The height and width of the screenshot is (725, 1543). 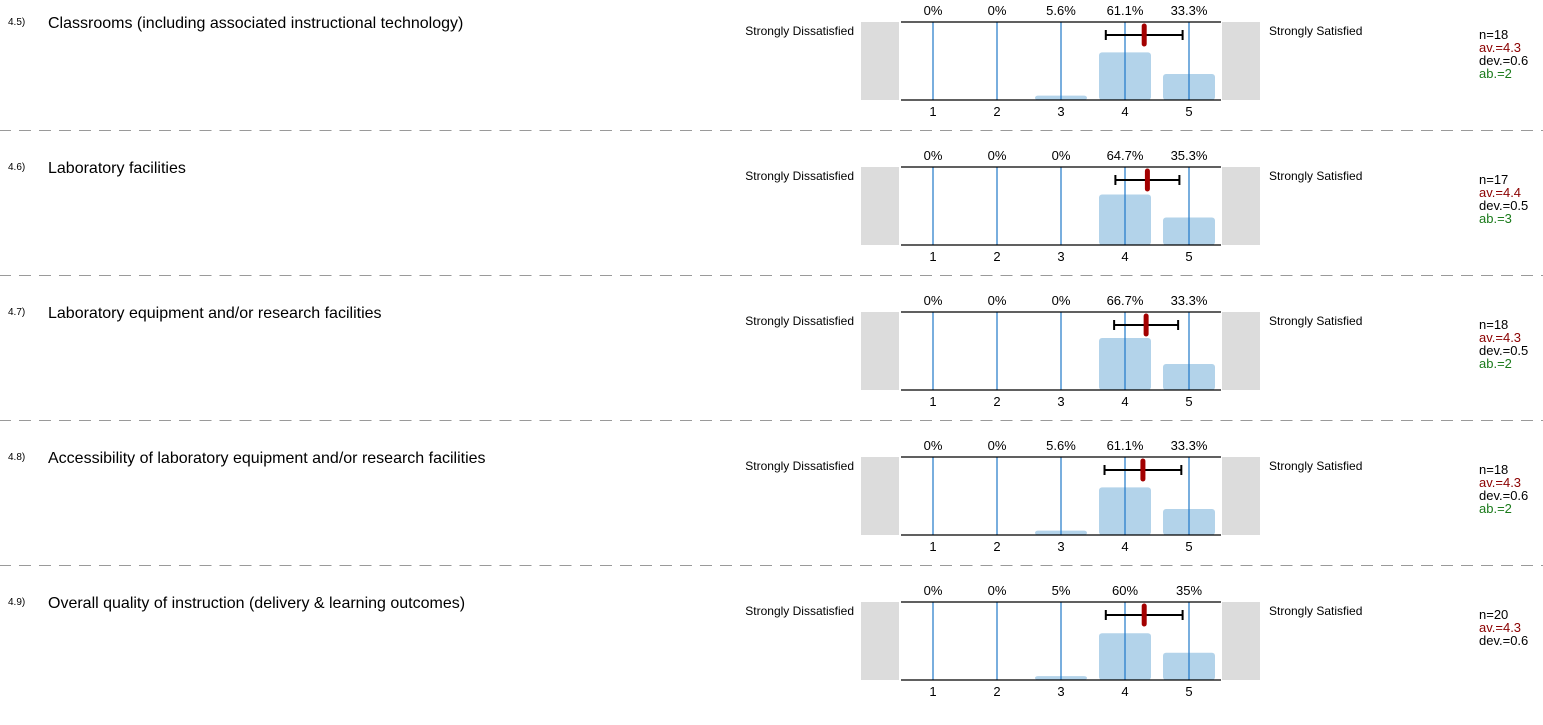 I want to click on distribution-chart: 0% 0% 5% 60% 35% 1 2 3 4 5, so click(x=1050, y=640).